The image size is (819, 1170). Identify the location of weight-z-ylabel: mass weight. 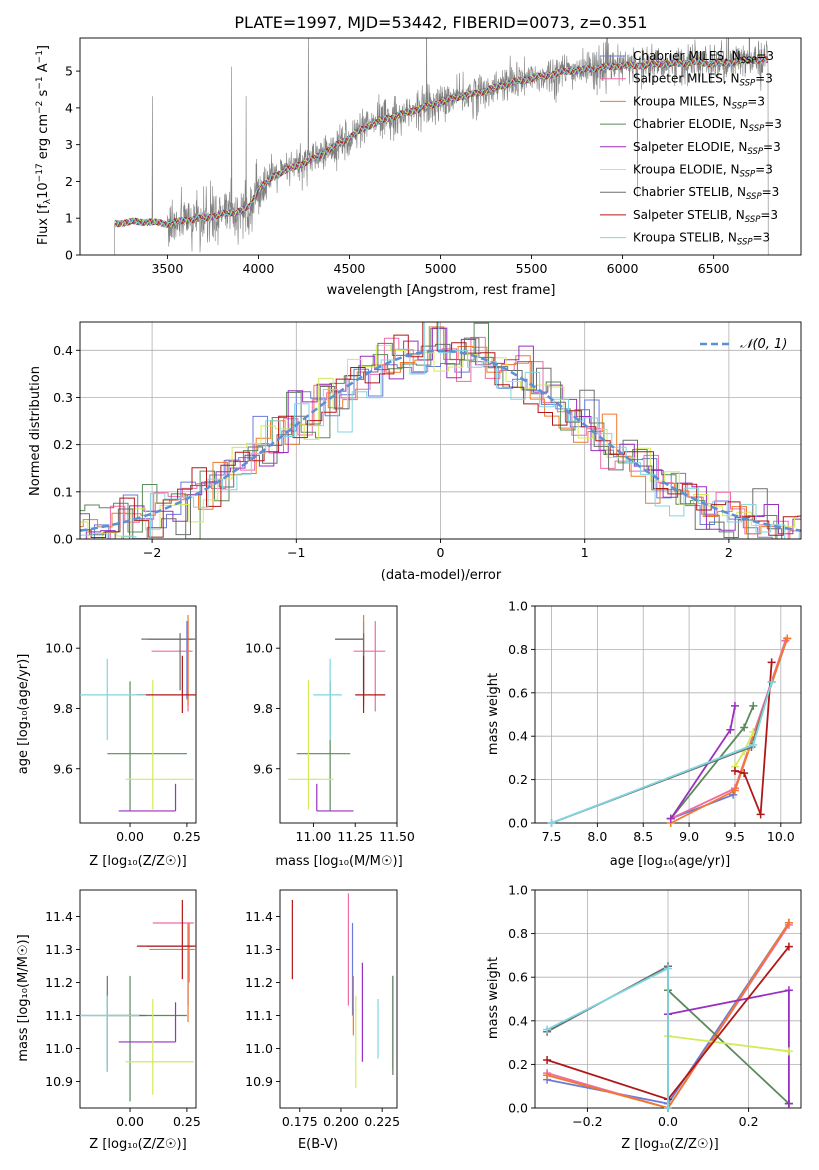
(493, 998).